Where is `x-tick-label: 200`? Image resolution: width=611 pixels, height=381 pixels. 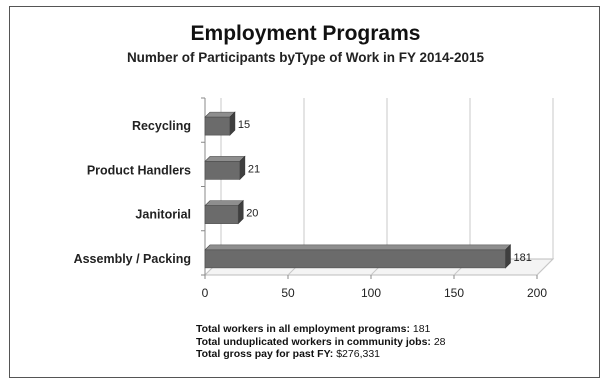
x-tick-label: 200 is located at coordinates (537, 293).